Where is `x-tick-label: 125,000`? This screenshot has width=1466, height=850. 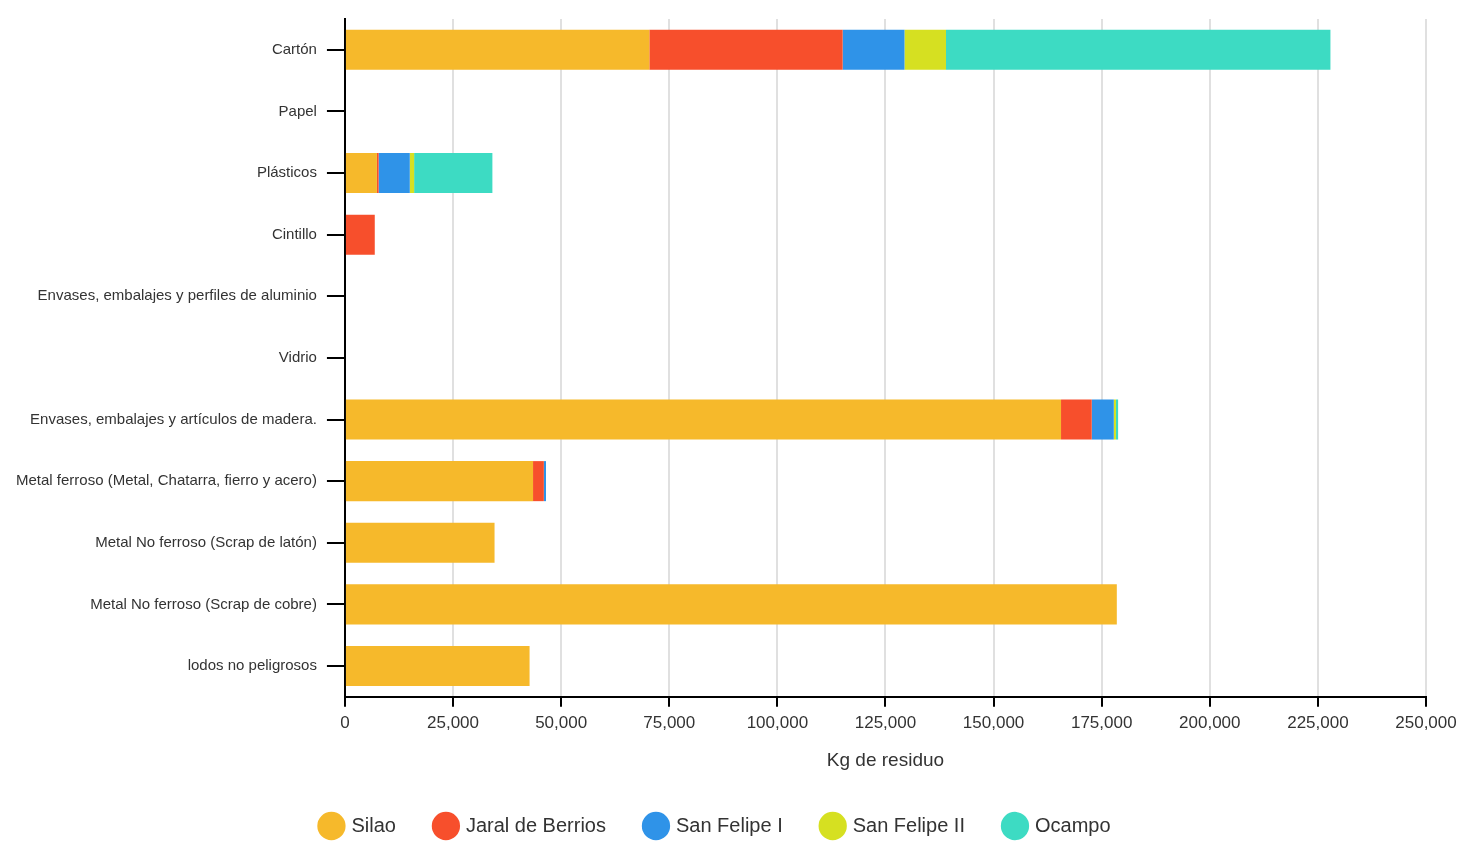
x-tick-label: 125,000 is located at coordinates (885, 722).